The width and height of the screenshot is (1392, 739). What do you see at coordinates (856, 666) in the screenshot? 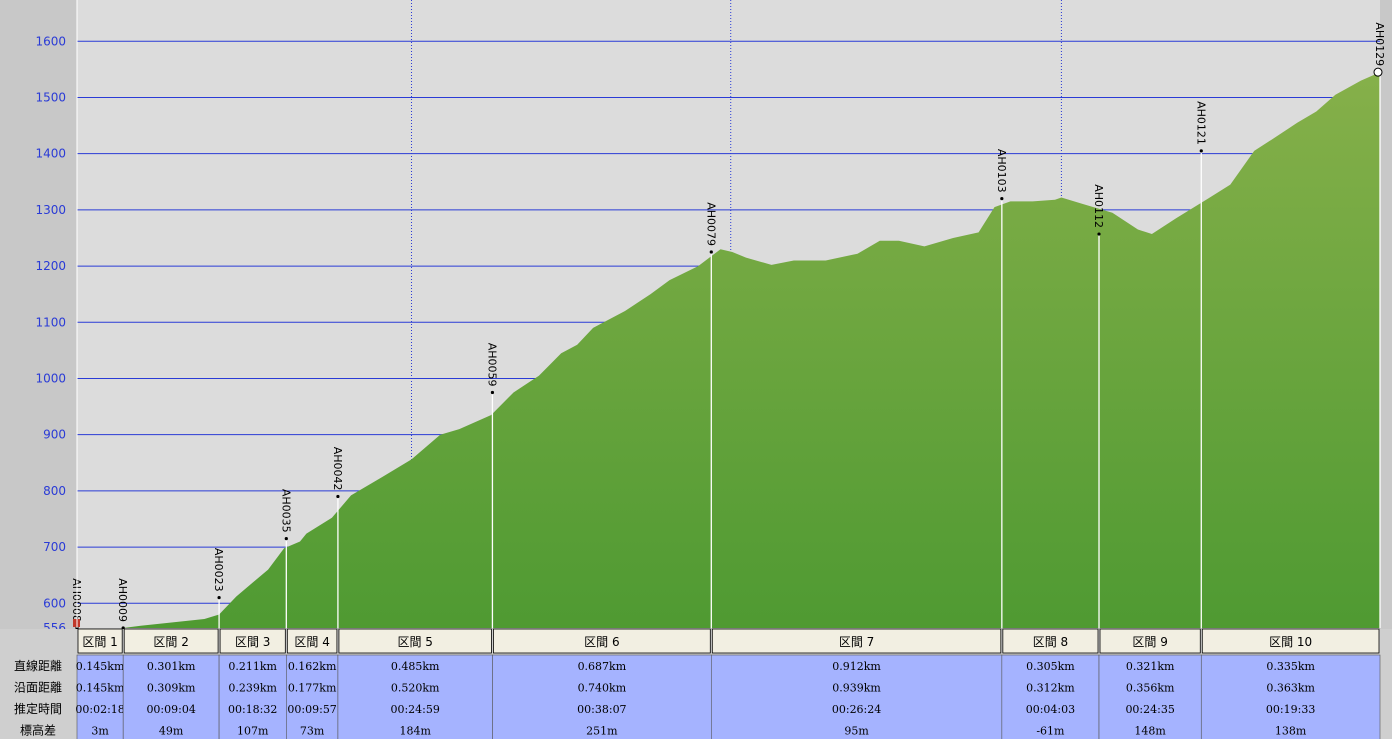
I see `segment-value: 0.912km` at bounding box center [856, 666].